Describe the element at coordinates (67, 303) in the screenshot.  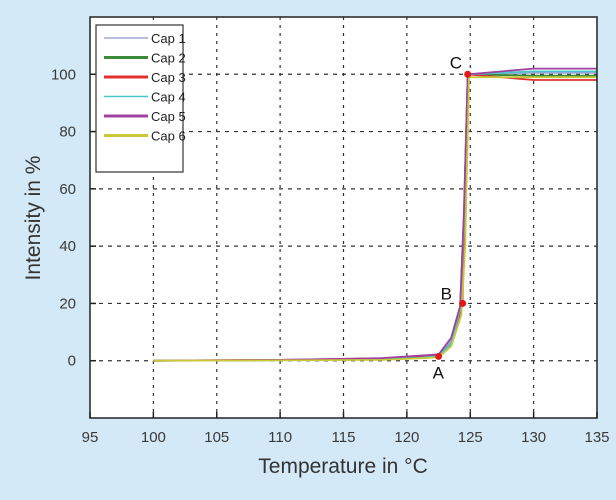
I see `y-tick-label: 20` at that location.